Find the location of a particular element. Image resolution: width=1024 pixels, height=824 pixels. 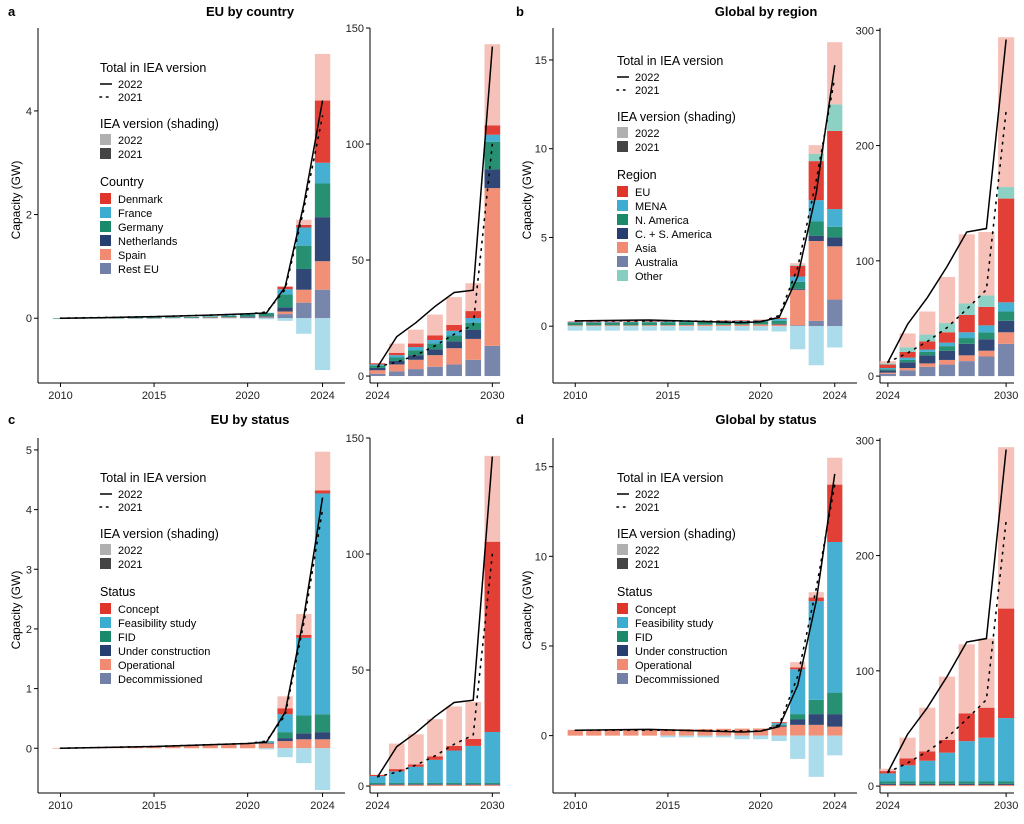

panel-c-right-plot: 0 50 100 150 2024 2030 is located at coordinates (425, 622).